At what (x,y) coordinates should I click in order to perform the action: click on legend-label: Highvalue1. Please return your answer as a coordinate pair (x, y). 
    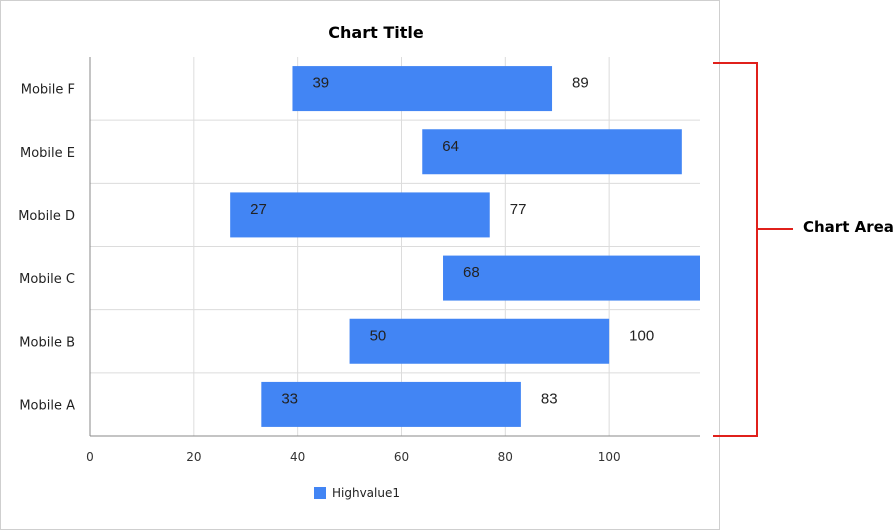
    Looking at the image, I should click on (366, 493).